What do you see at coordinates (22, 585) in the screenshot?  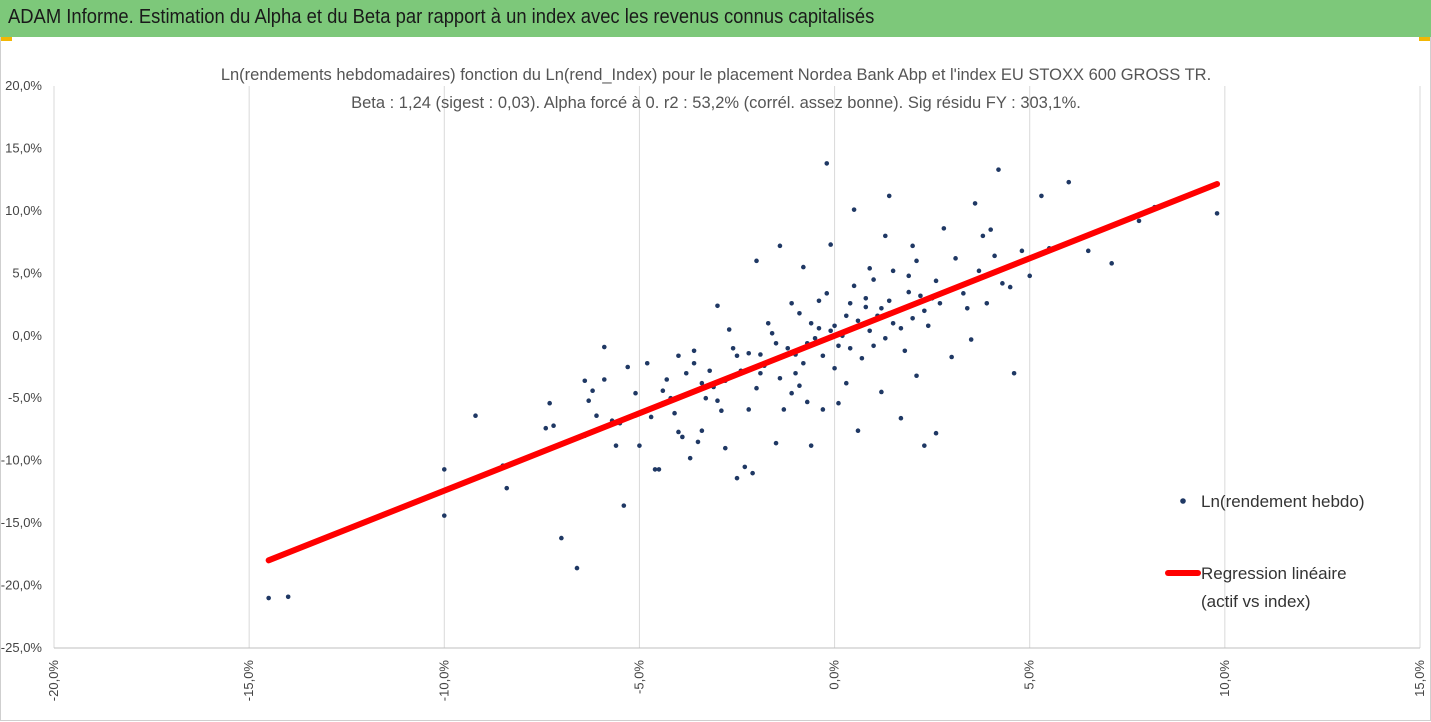 I see `y-tick-label: -20,0%` at bounding box center [22, 585].